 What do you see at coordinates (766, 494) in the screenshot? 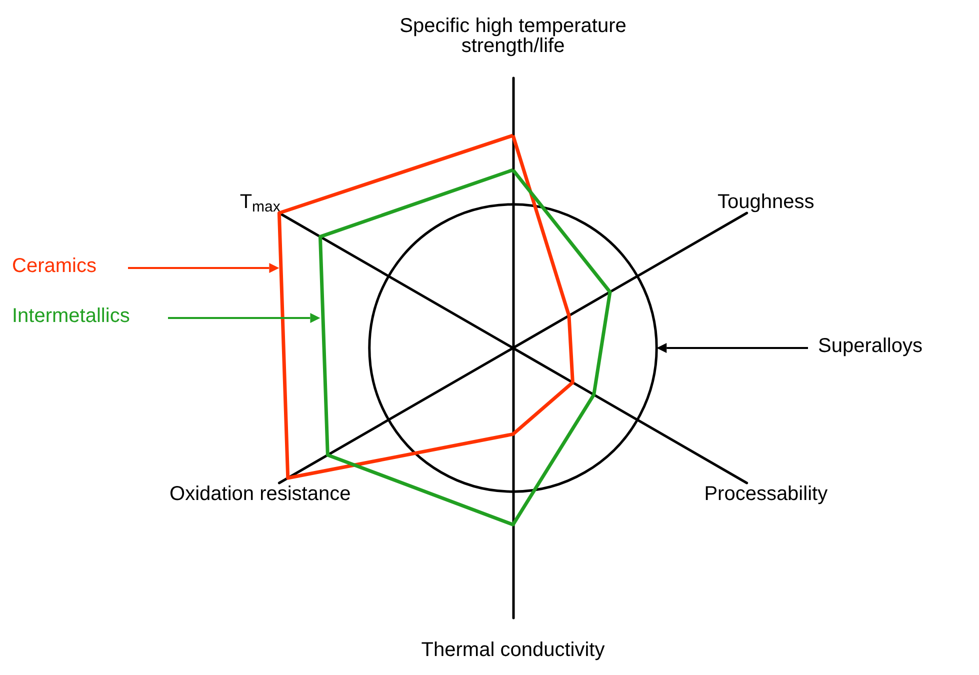
I see `spoke-label: Processability` at bounding box center [766, 494].